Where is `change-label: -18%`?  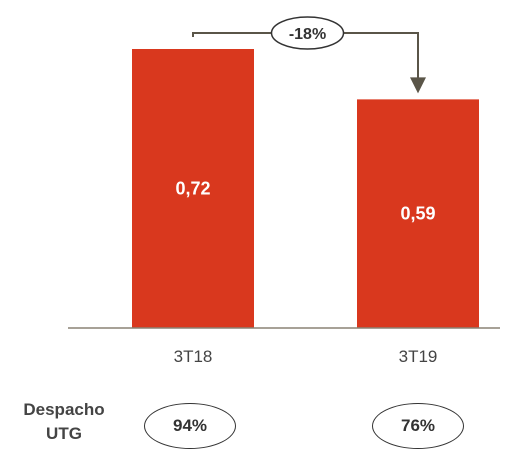
change-label: -18% is located at coordinates (307, 34).